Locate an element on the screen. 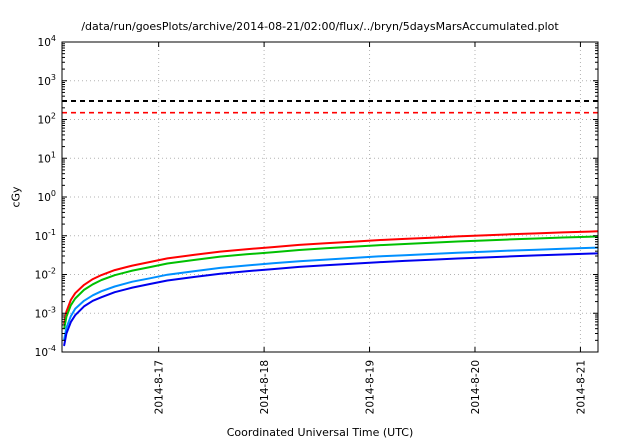 The image size is (640, 448). y-tick-label: 10² is located at coordinates (47, 119).